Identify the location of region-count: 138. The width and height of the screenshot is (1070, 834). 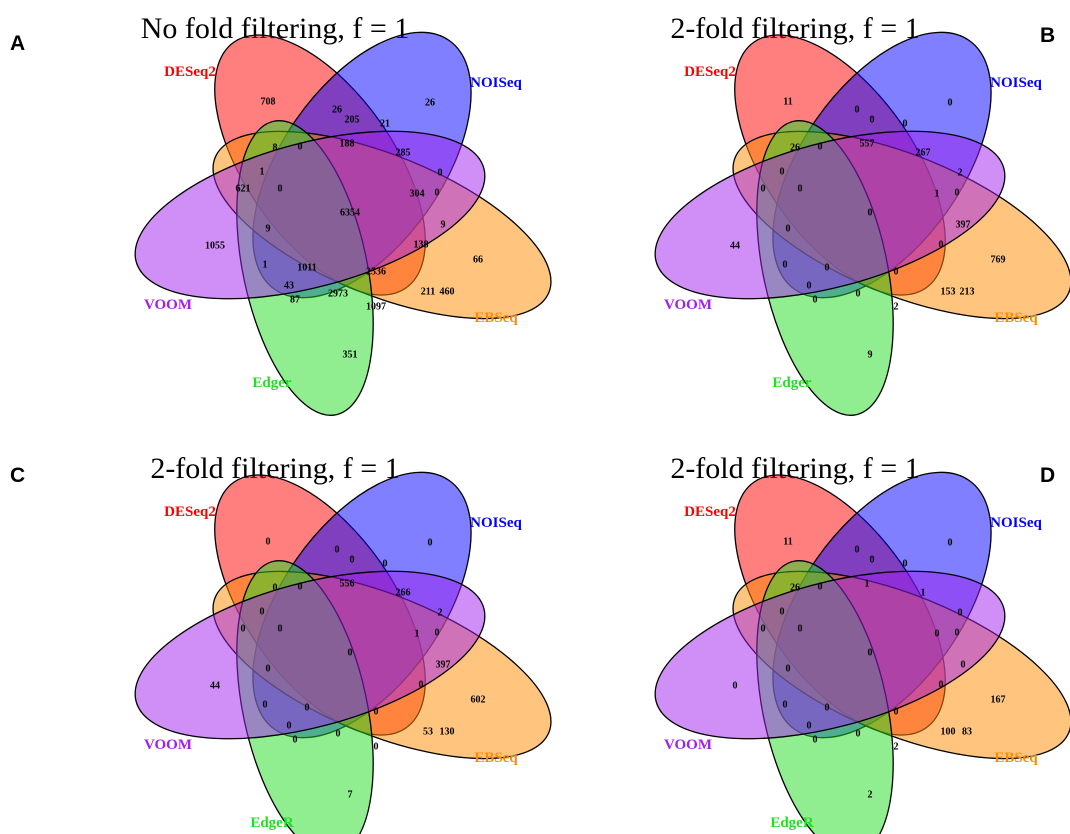
(421, 244).